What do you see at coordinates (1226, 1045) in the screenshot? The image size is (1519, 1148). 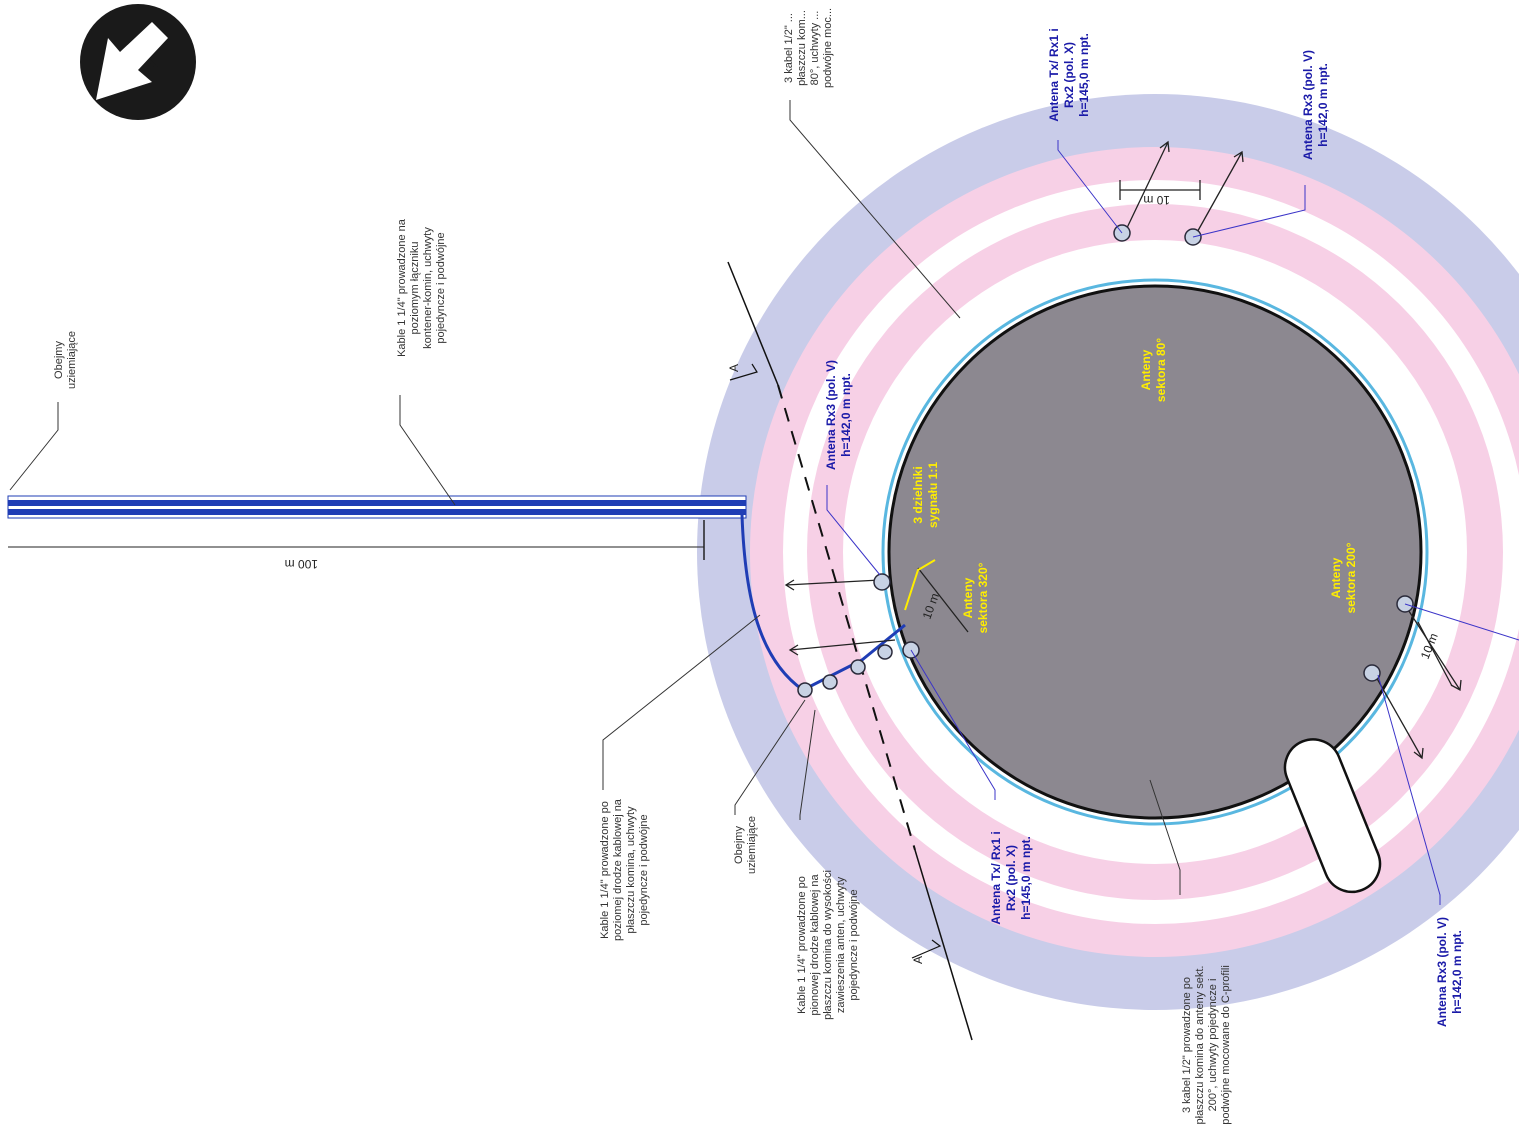 I see `svg-text: podwójne mocowane do C-profili` at bounding box center [1226, 1045].